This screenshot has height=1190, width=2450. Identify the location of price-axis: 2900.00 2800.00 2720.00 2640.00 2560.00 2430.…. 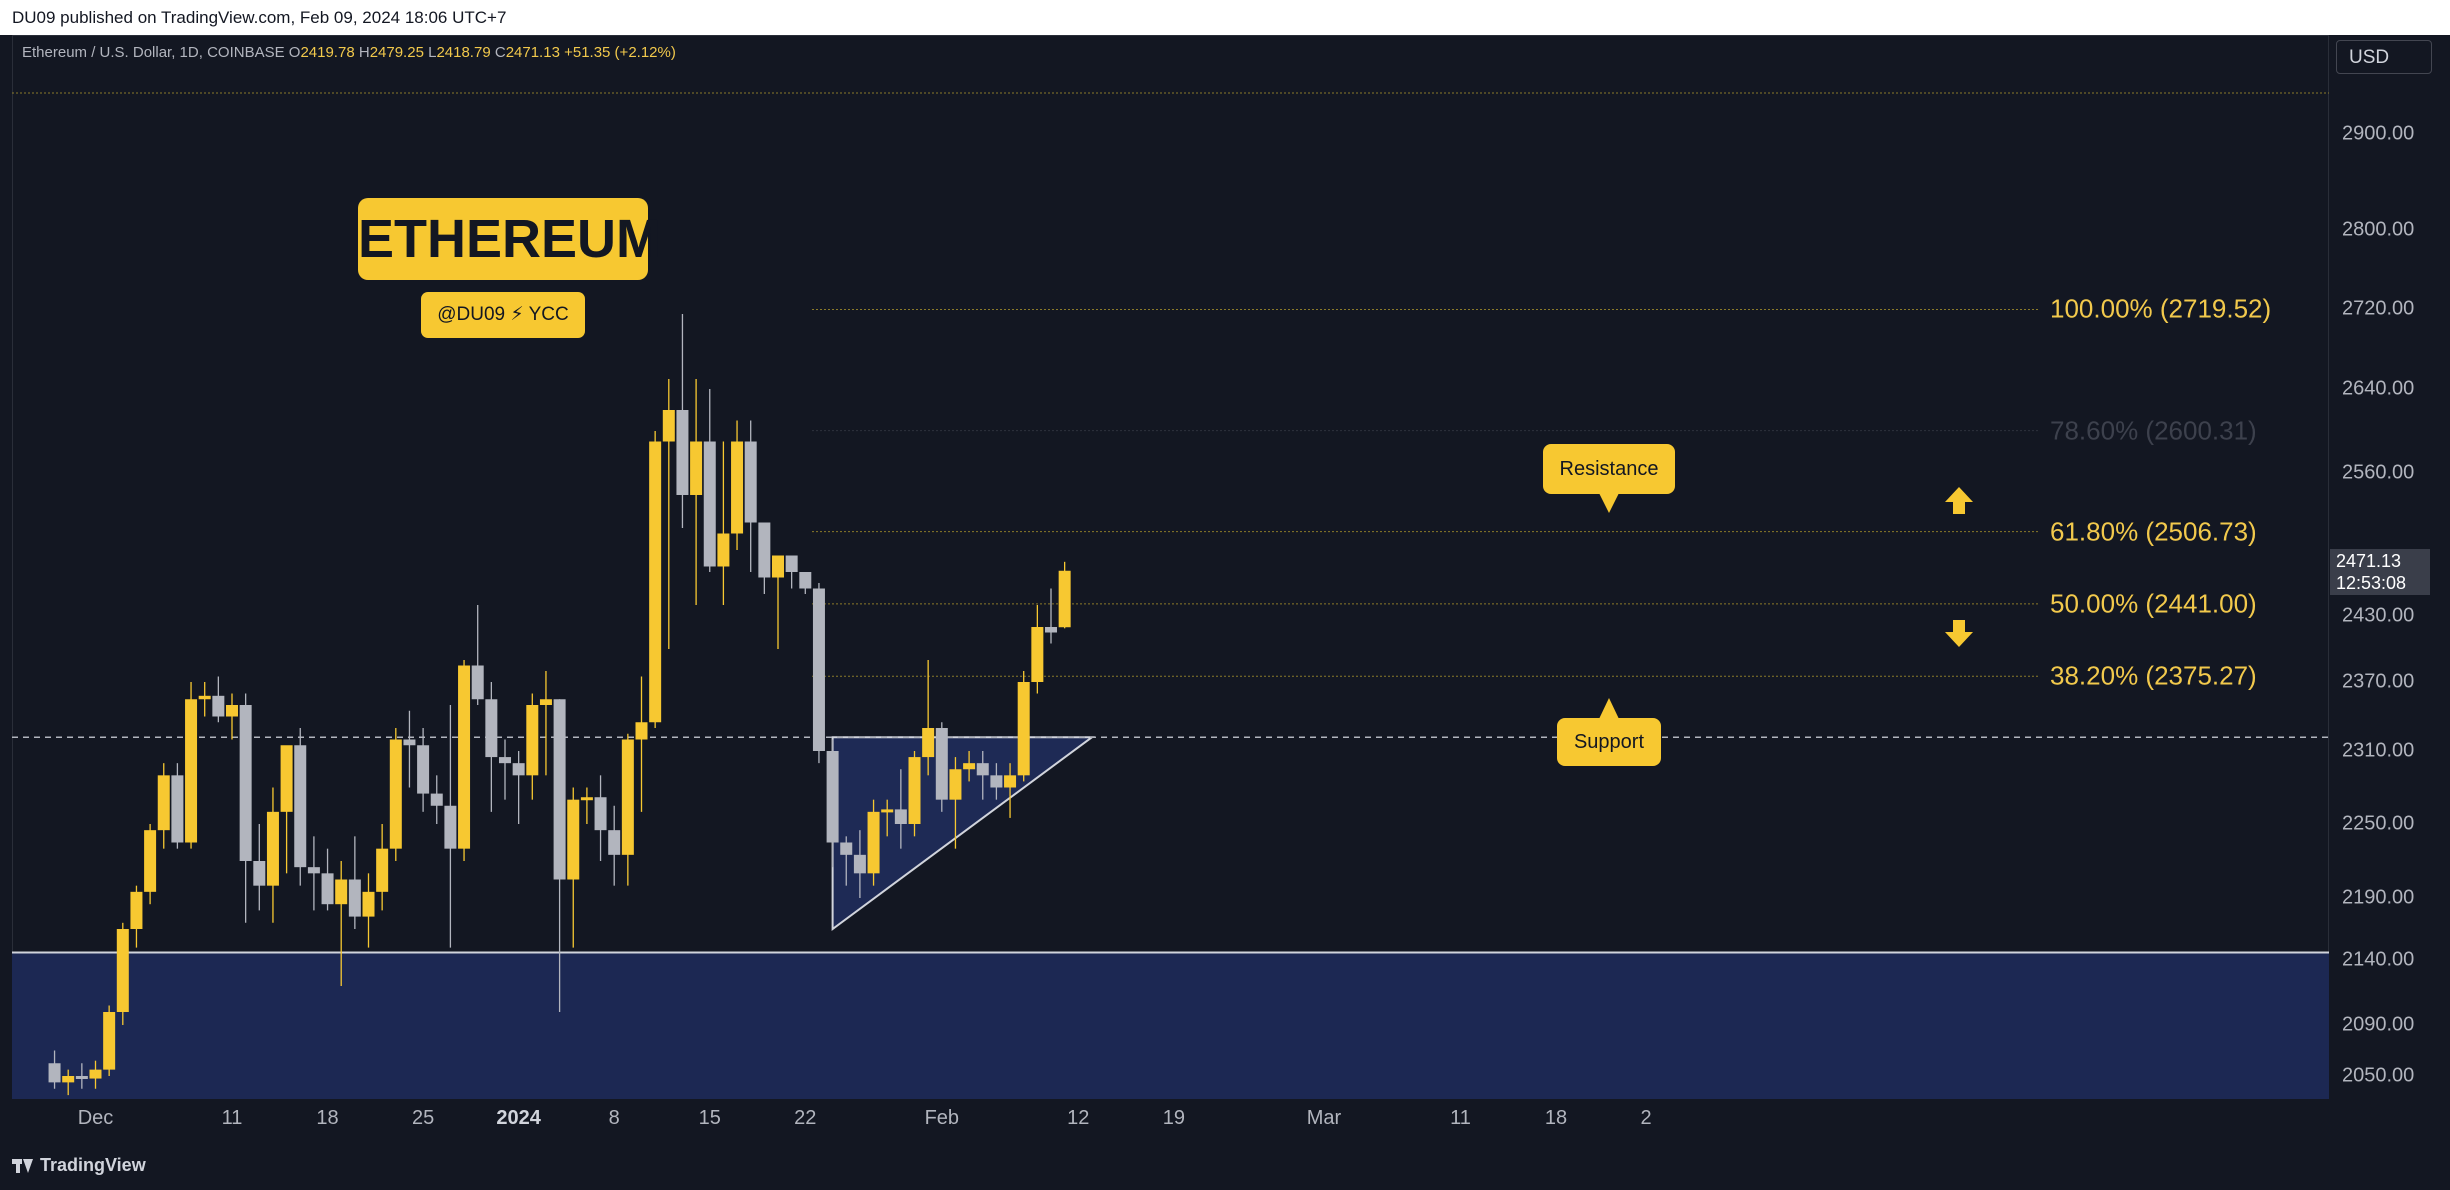
(2390, 567).